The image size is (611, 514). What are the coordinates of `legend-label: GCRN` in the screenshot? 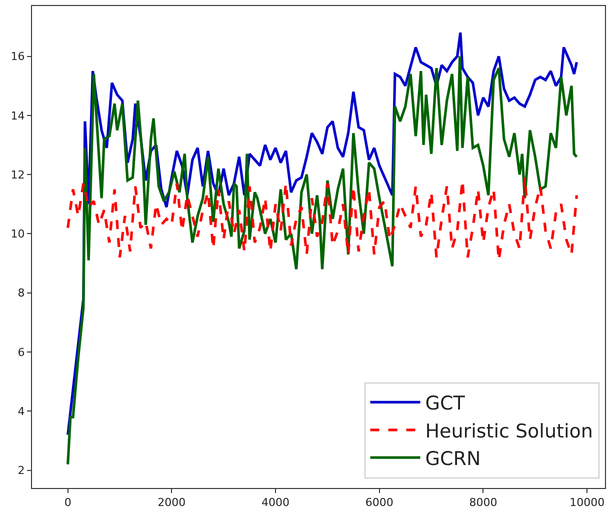 It's located at (453, 459).